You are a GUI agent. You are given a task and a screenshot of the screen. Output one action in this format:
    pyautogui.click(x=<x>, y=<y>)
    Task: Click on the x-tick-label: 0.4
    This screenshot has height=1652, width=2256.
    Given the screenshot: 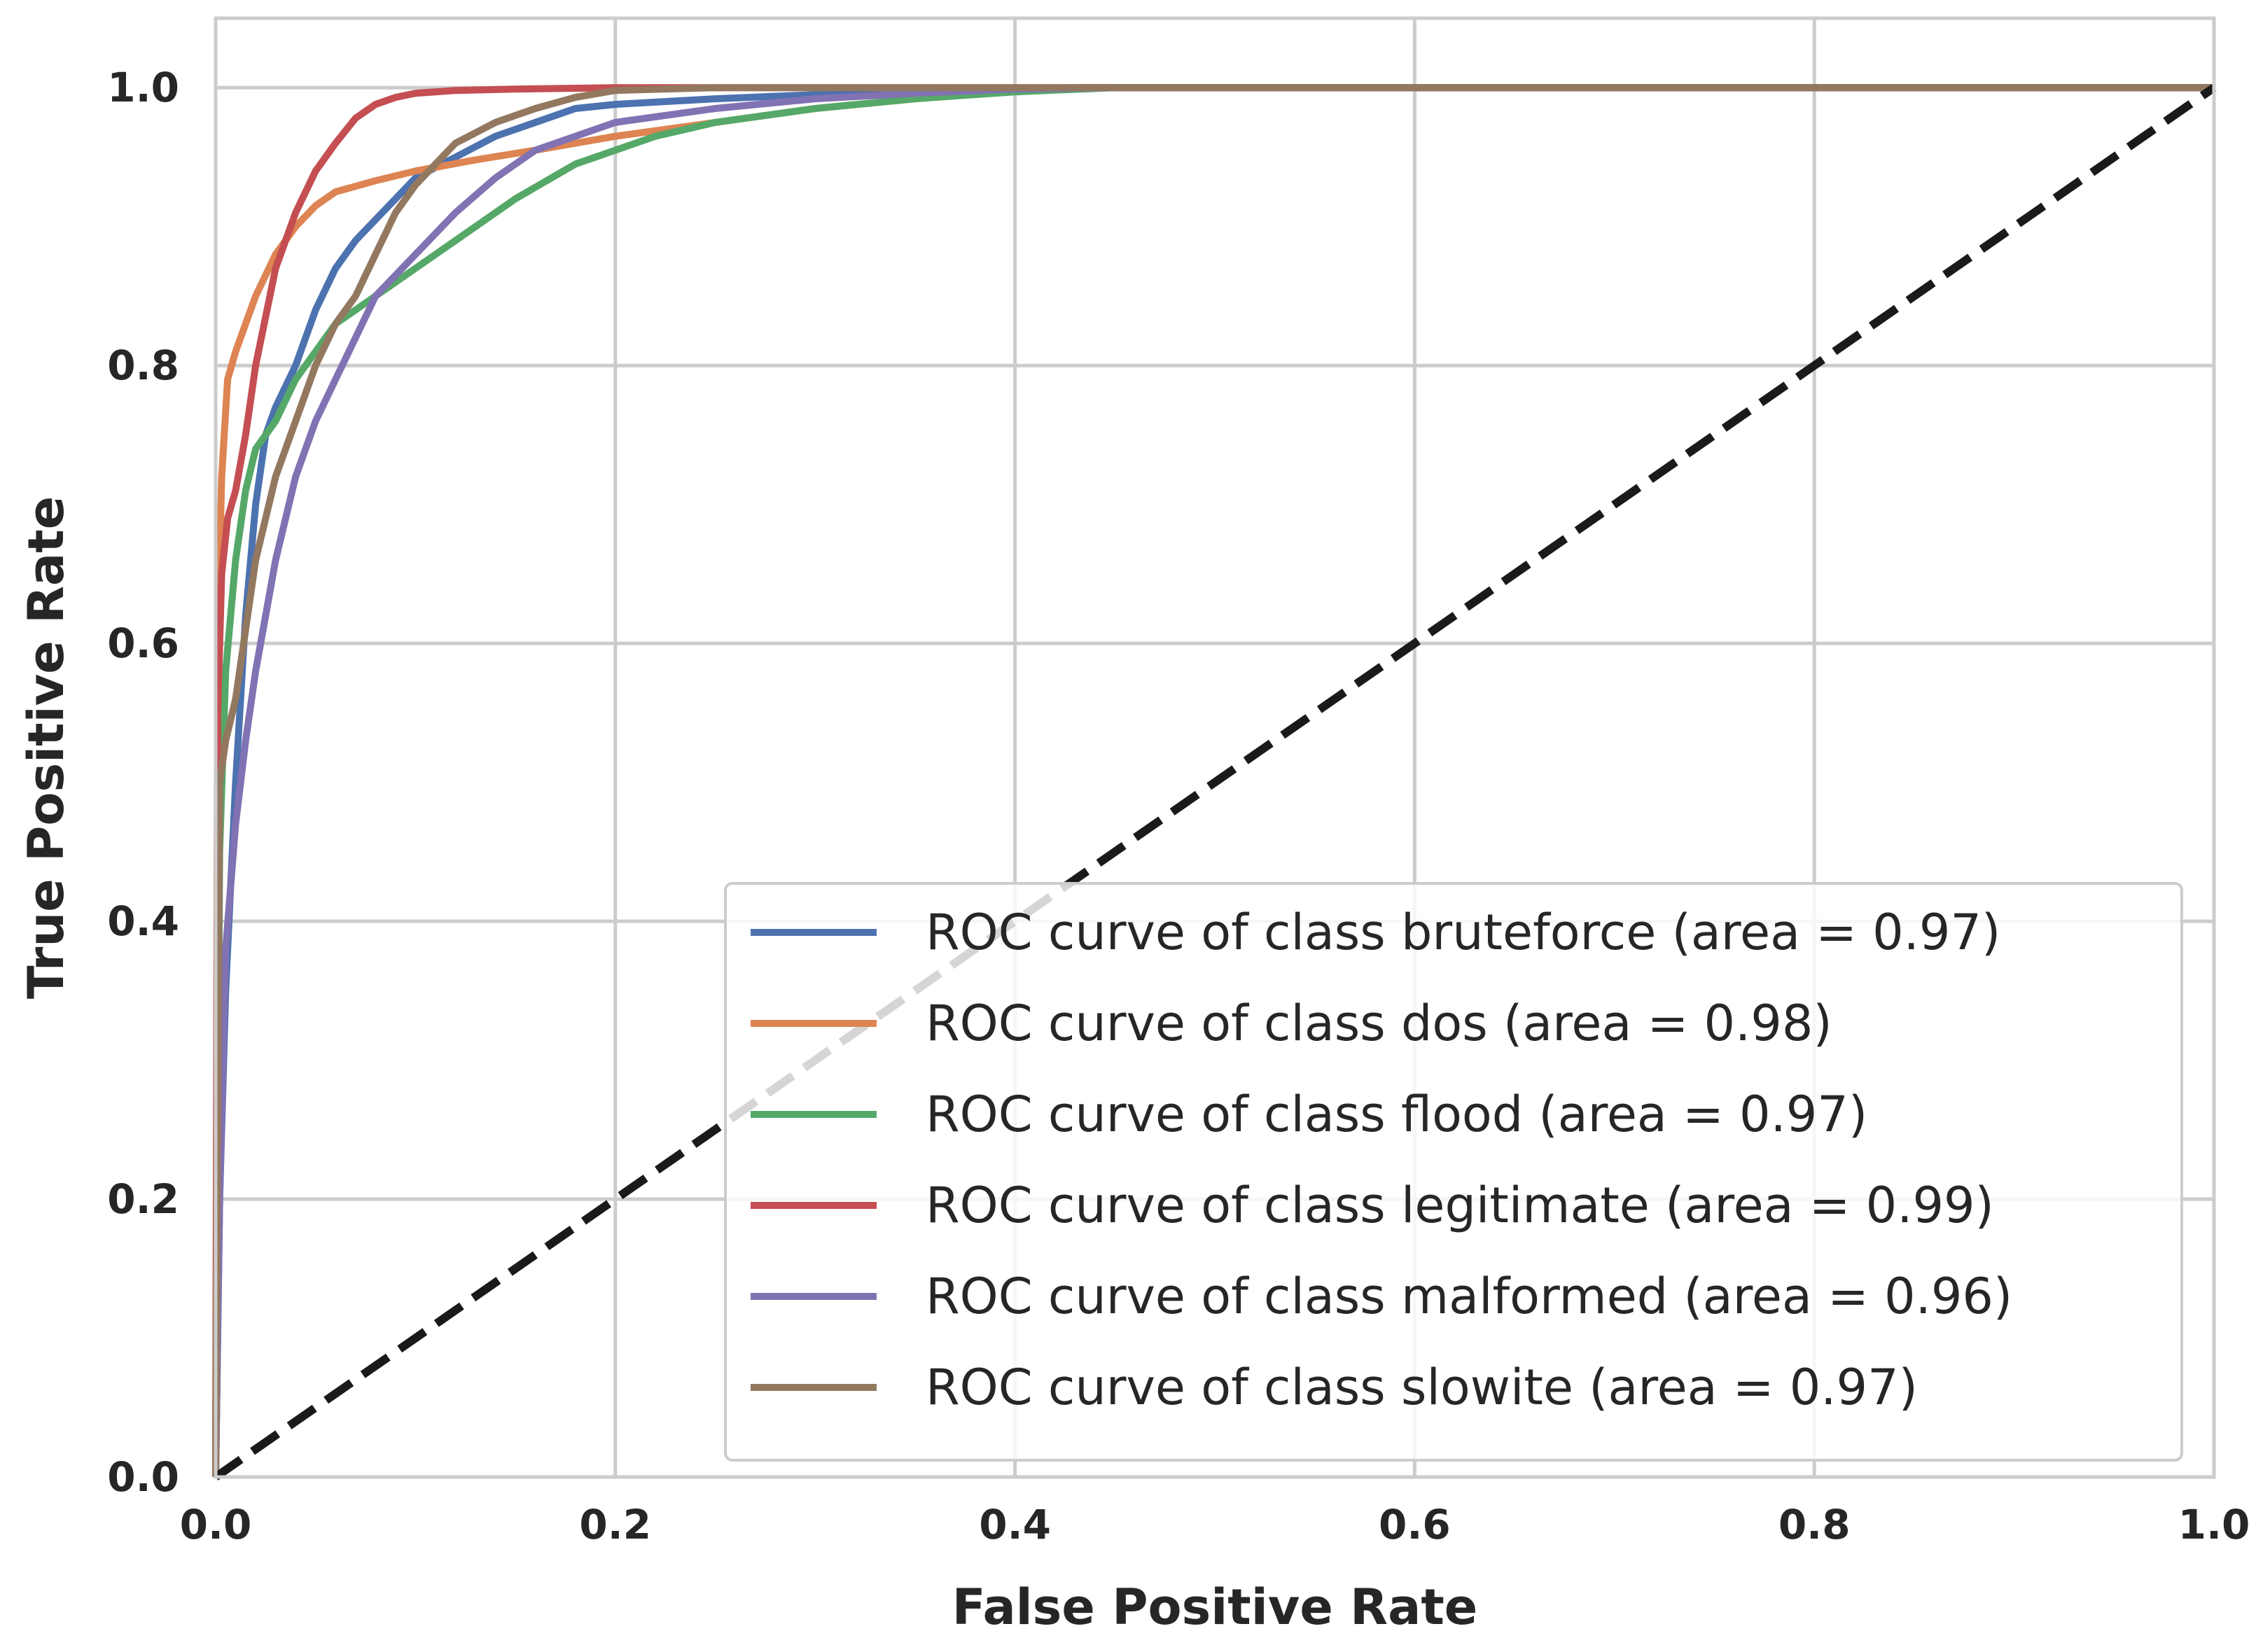 What is the action you would take?
    pyautogui.click(x=1015, y=1524)
    